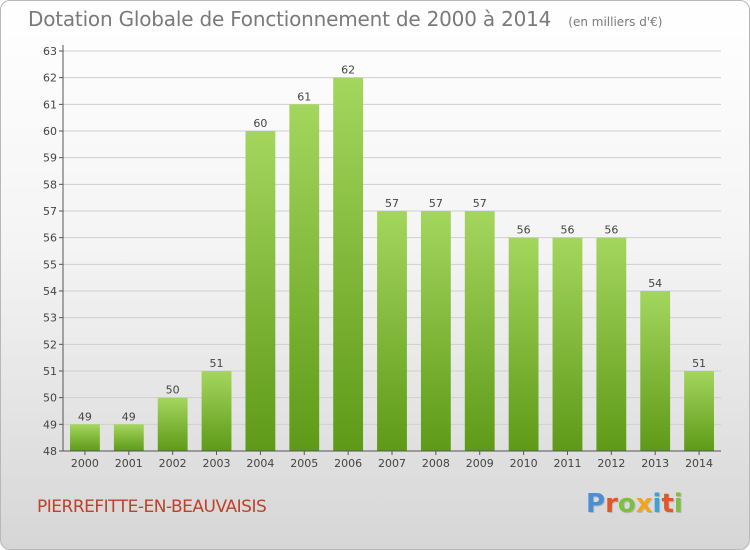  Describe the element at coordinates (85, 463) in the screenshot. I see `x-tick-label: 2000` at that location.